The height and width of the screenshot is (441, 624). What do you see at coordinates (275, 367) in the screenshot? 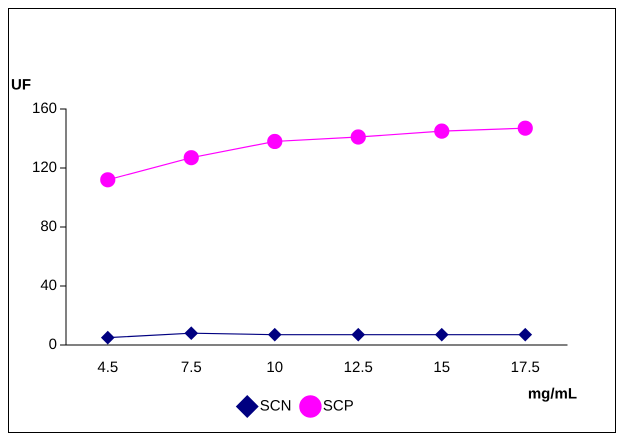
I see `x-tick-label: 10` at bounding box center [275, 367].